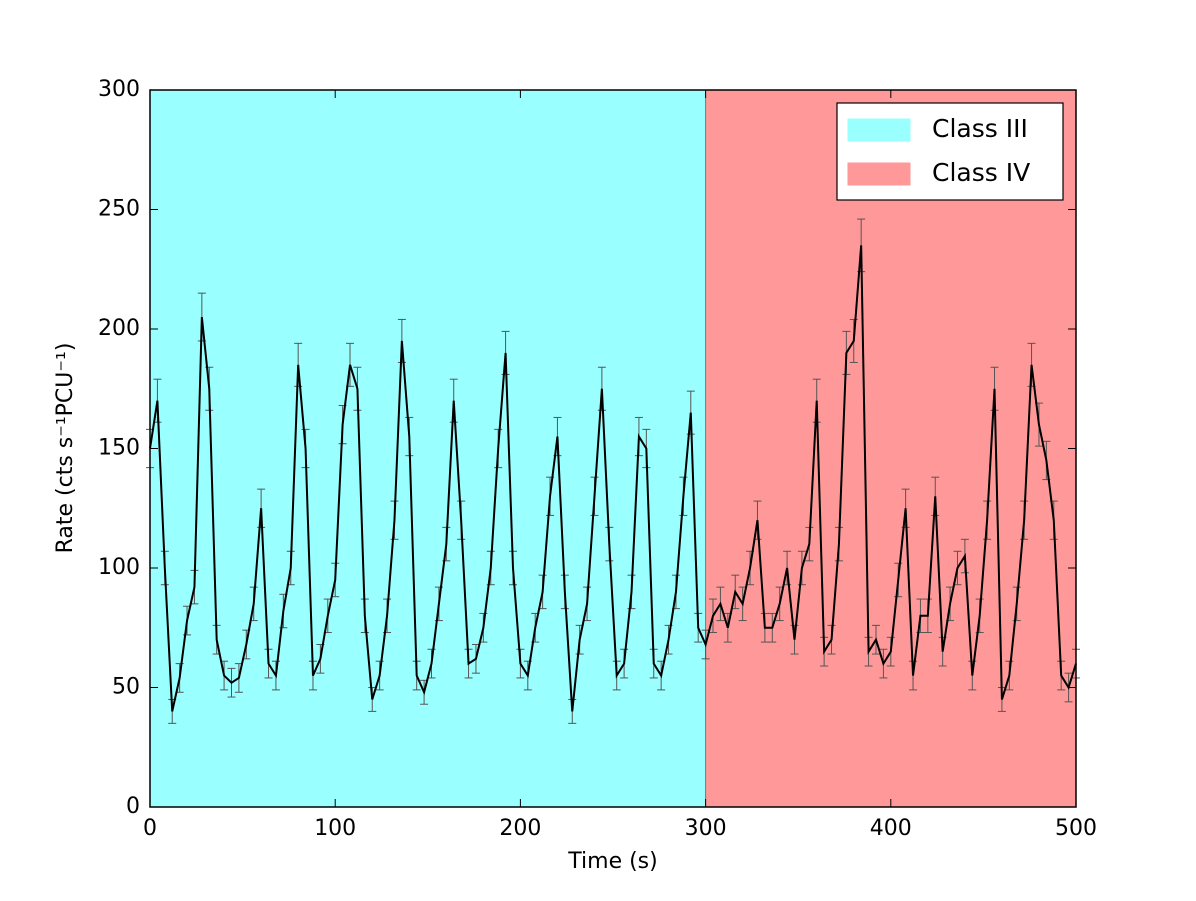 This screenshot has width=1196, height=901. Describe the element at coordinates (133, 806) in the screenshot. I see `y-tick-label: 0` at that location.